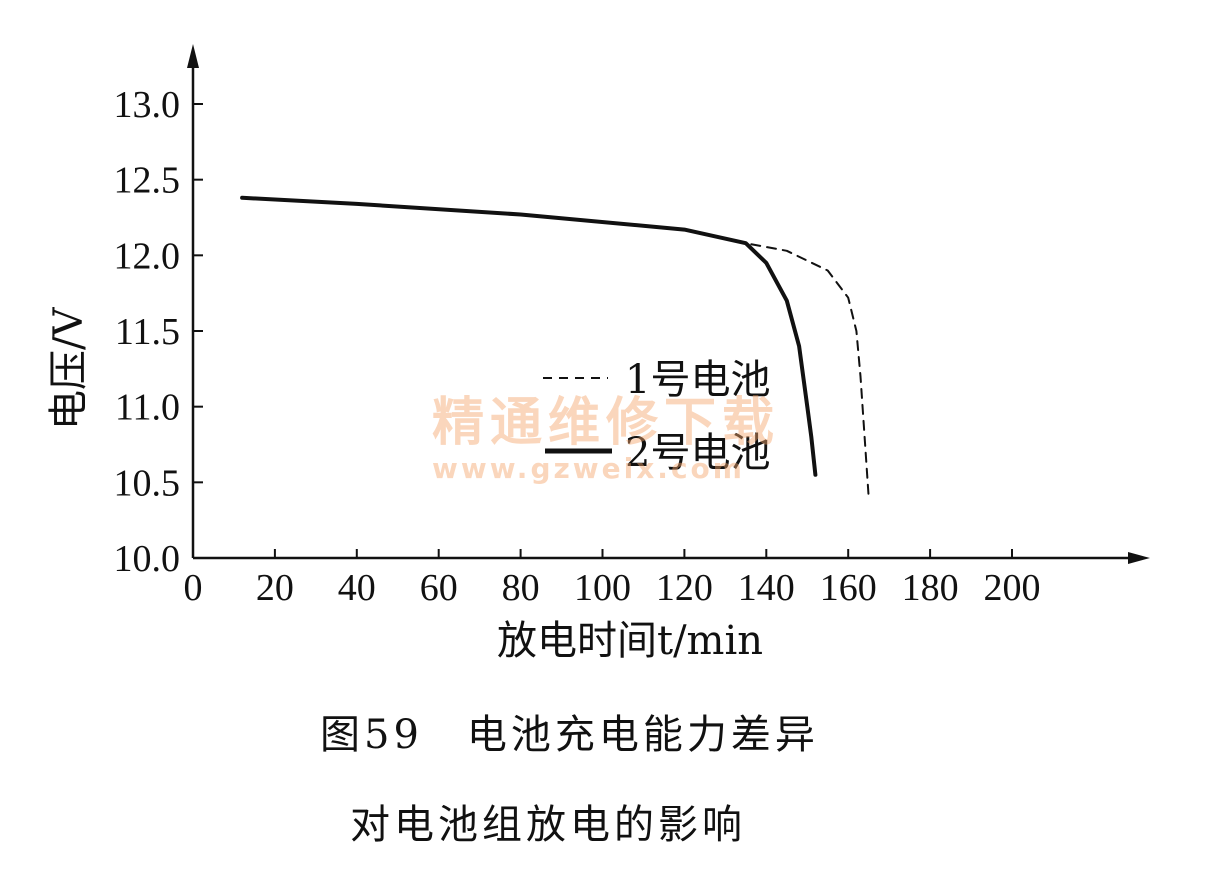 This screenshot has height=874, width=1212. What do you see at coordinates (630, 641) in the screenshot?
I see `x-axis-label: 放电时间t/min` at bounding box center [630, 641].